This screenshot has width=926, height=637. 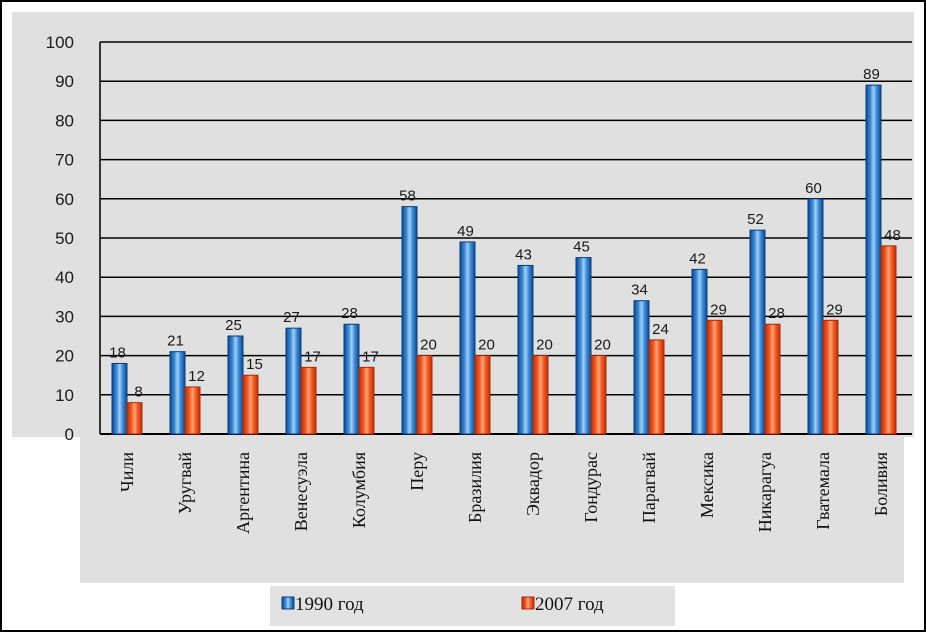 What do you see at coordinates (528, 603) in the screenshot?
I see `legend-swatch-2007` at bounding box center [528, 603].